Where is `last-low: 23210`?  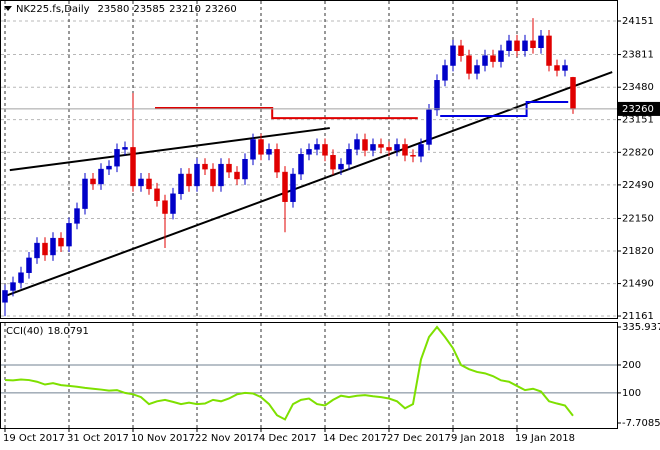
last-low: 23210 is located at coordinates (185, 9).